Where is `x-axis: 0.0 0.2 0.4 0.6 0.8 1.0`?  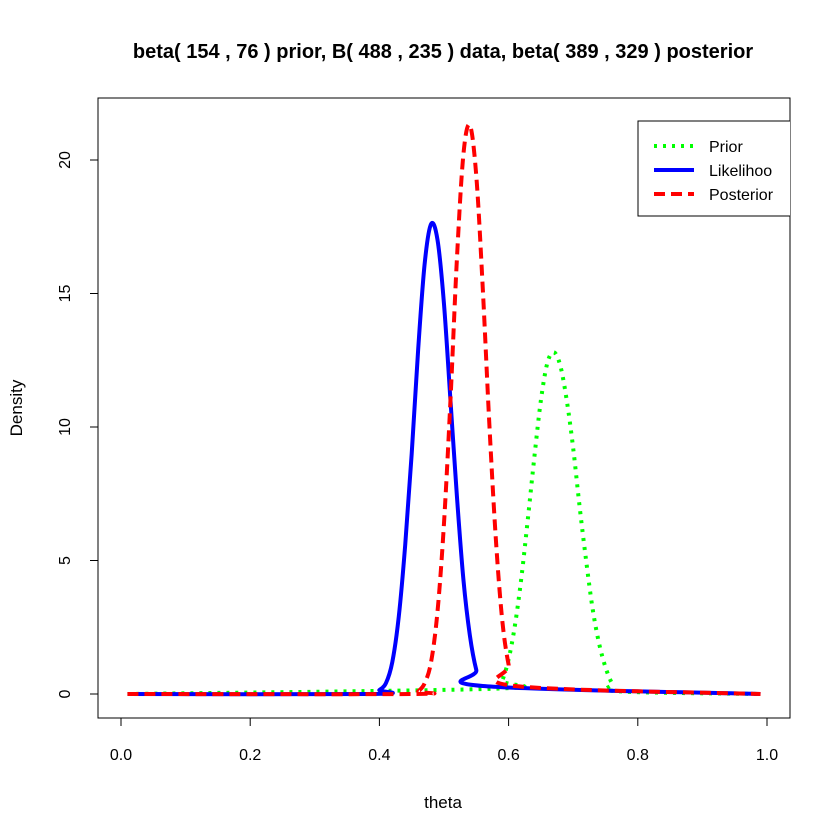
x-axis: 0.0 0.2 0.4 0.6 0.8 1.0 is located at coordinates (444, 740).